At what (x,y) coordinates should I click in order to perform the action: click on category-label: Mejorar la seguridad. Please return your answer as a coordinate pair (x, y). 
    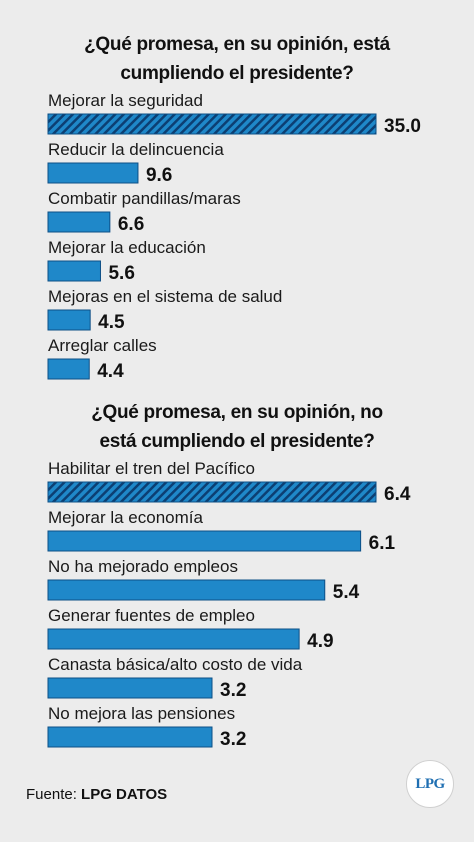
    Looking at the image, I should click on (125, 101).